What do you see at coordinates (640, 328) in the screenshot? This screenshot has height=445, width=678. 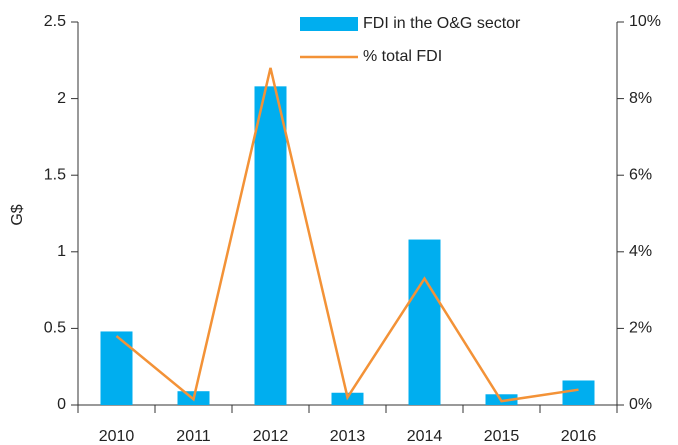 I see `y2-tick-label: 2%` at bounding box center [640, 328].